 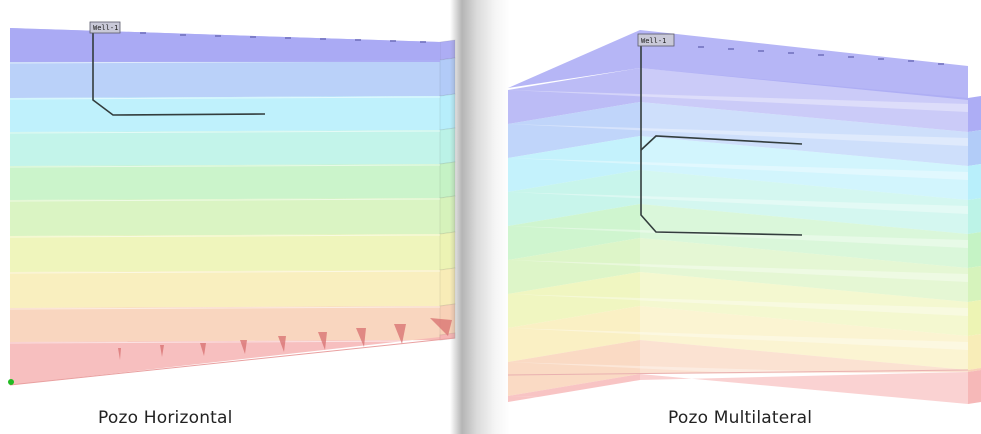 What do you see at coordinates (740, 418) in the screenshot?
I see `multilateral-well-caption: Pozo Multilateral` at bounding box center [740, 418].